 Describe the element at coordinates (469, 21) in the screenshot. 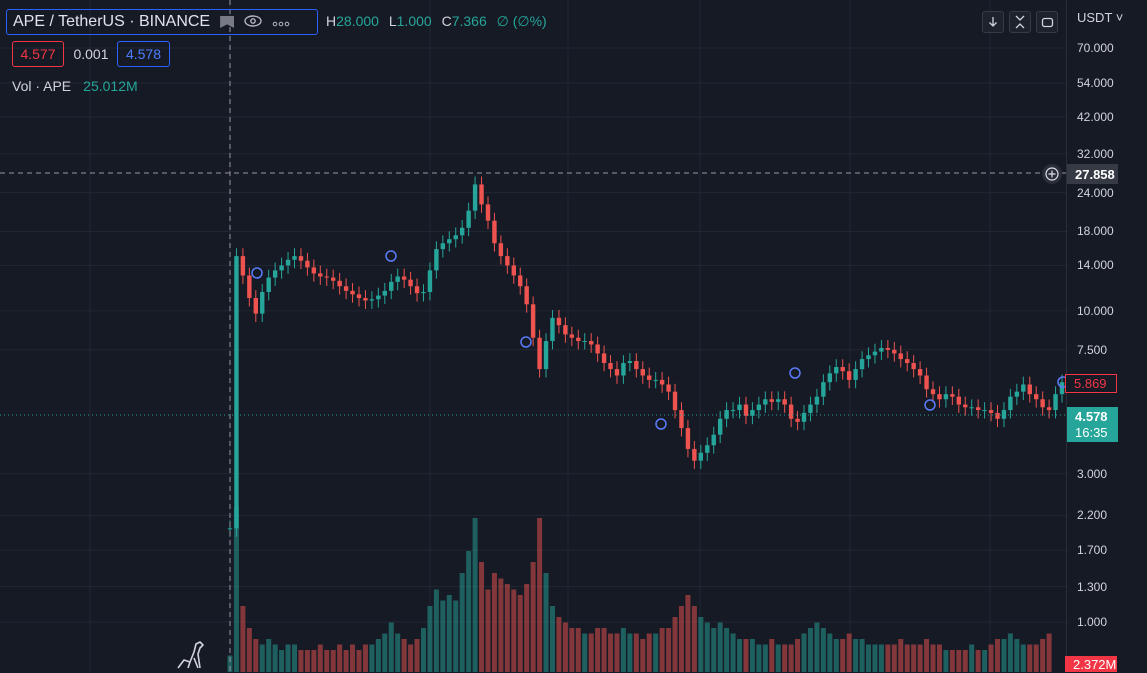

I see `close-value: 7.366` at that location.